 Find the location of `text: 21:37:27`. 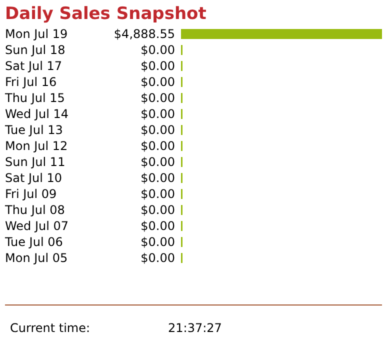

text: 21:37:27 is located at coordinates (195, 328).